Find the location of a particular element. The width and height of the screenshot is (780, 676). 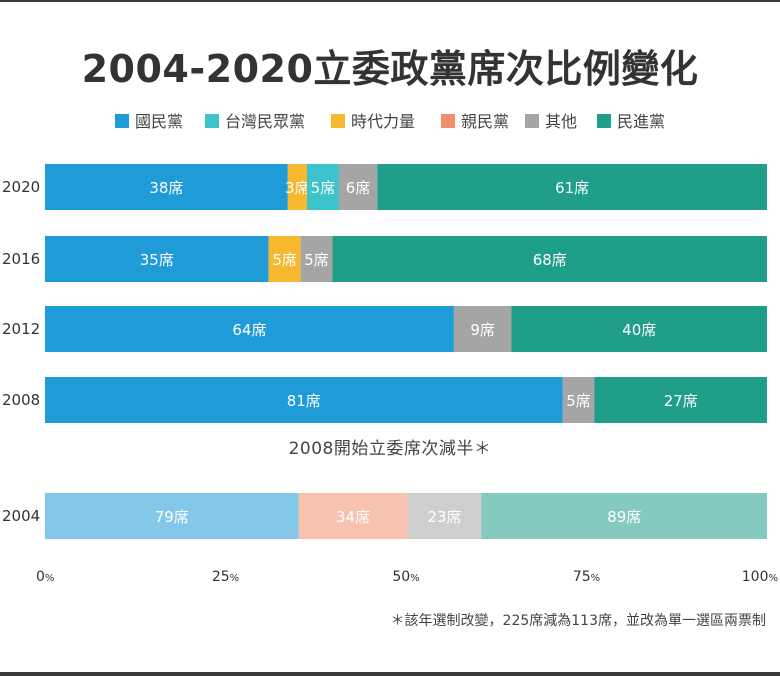

legend-item: 民進黨 is located at coordinates (631, 121).